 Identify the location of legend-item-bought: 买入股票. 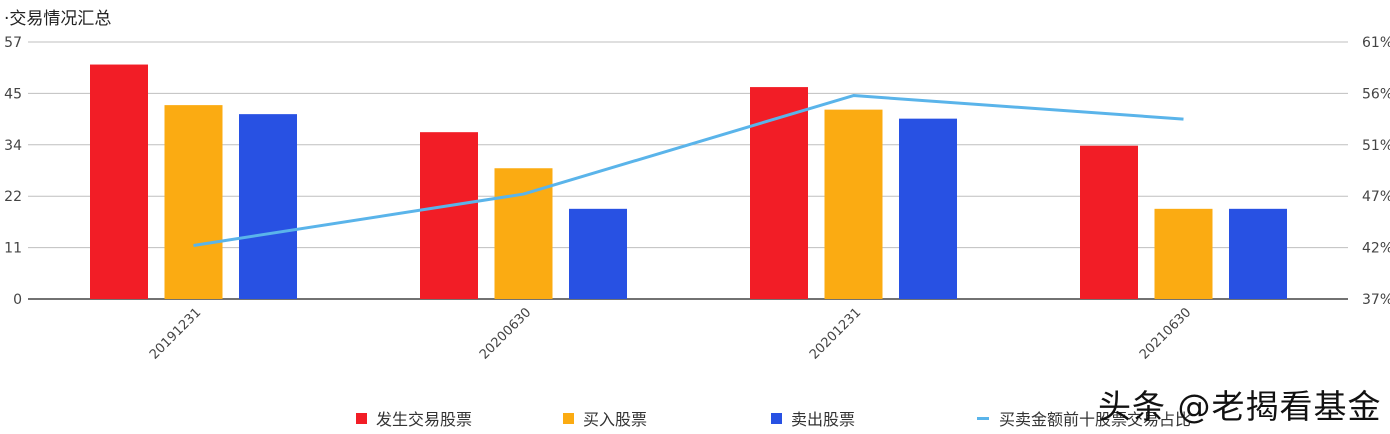
(605, 418).